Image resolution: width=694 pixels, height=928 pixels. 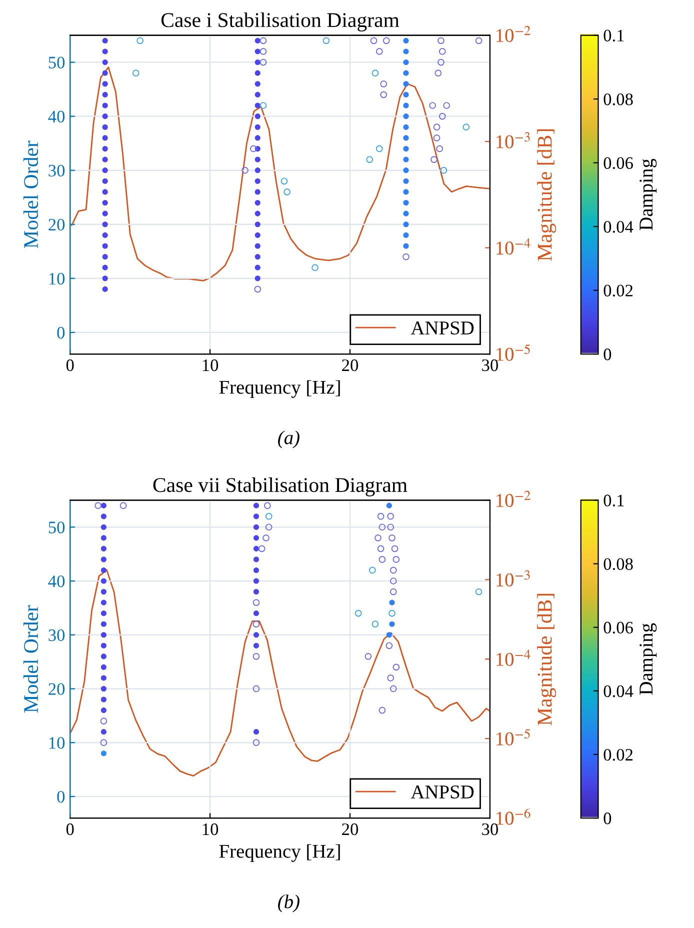 I want to click on y2-tick-label: 10$^{−6}$, so click(x=513, y=816).